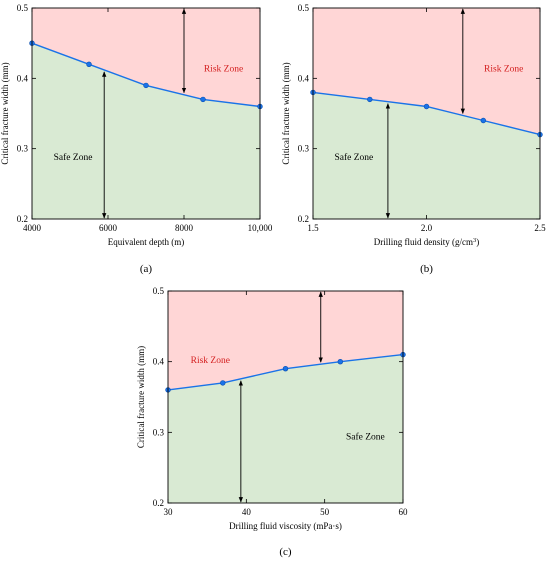  Describe the element at coordinates (169, 512) in the screenshot. I see `x-tick-label: 30` at that location.